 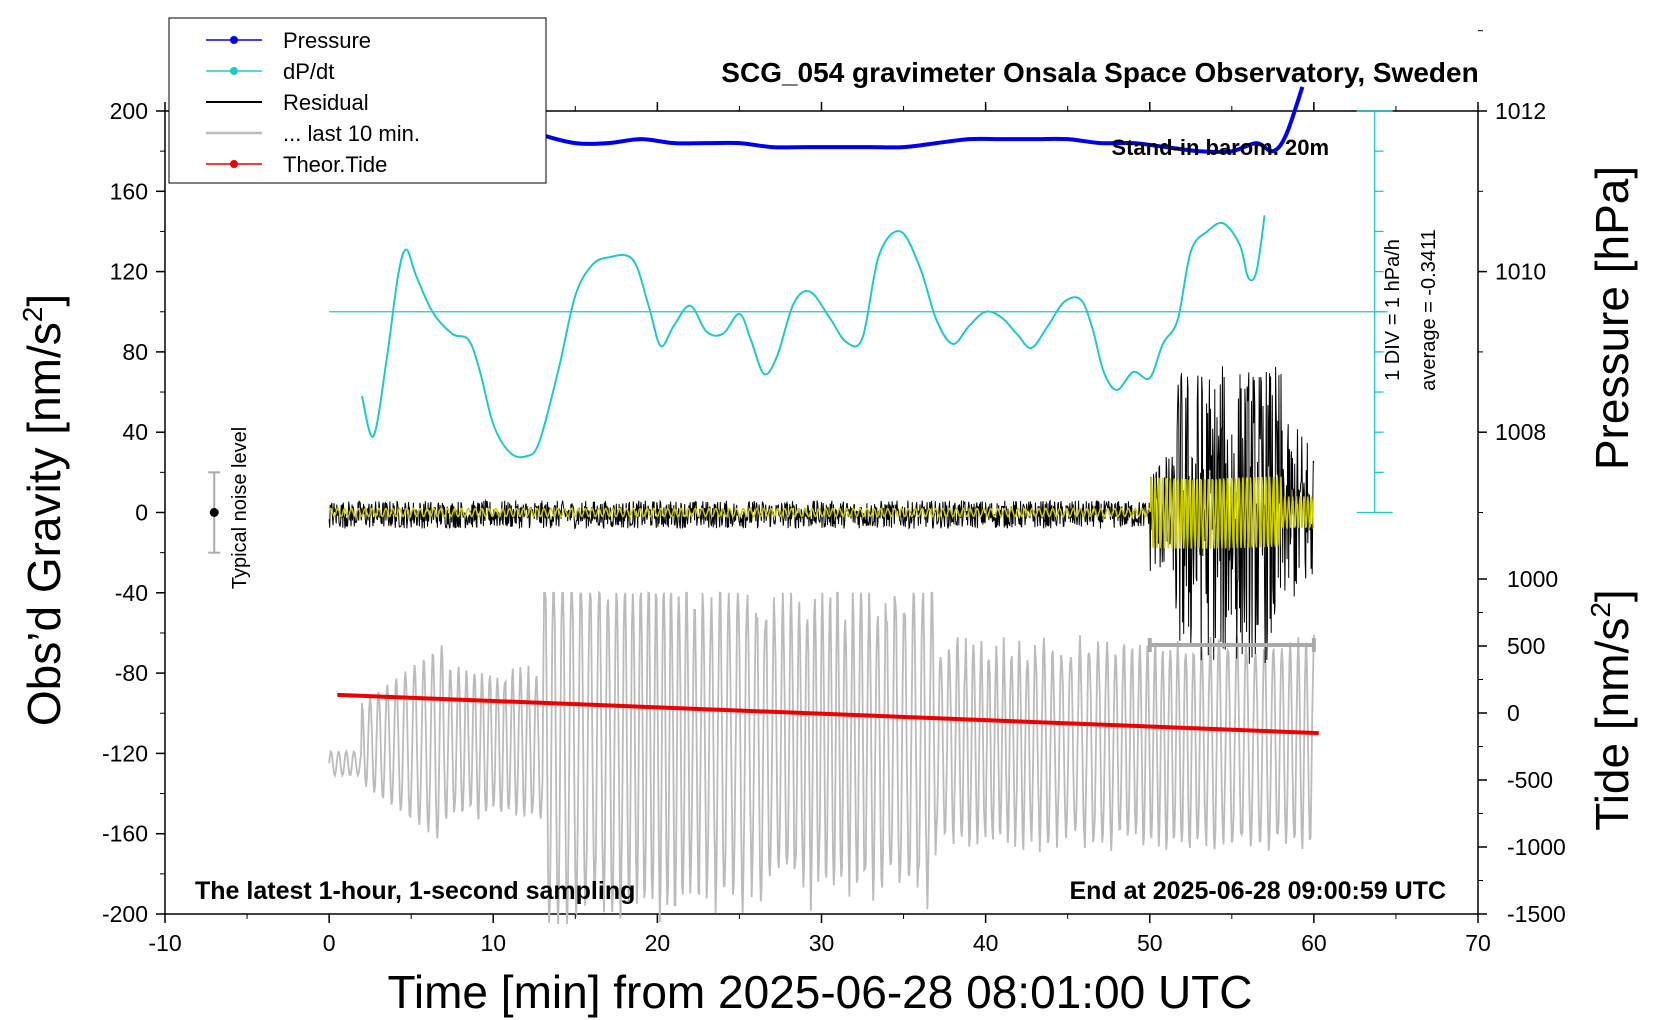 I want to click on y-tick-label: 120, so click(x=129, y=272).